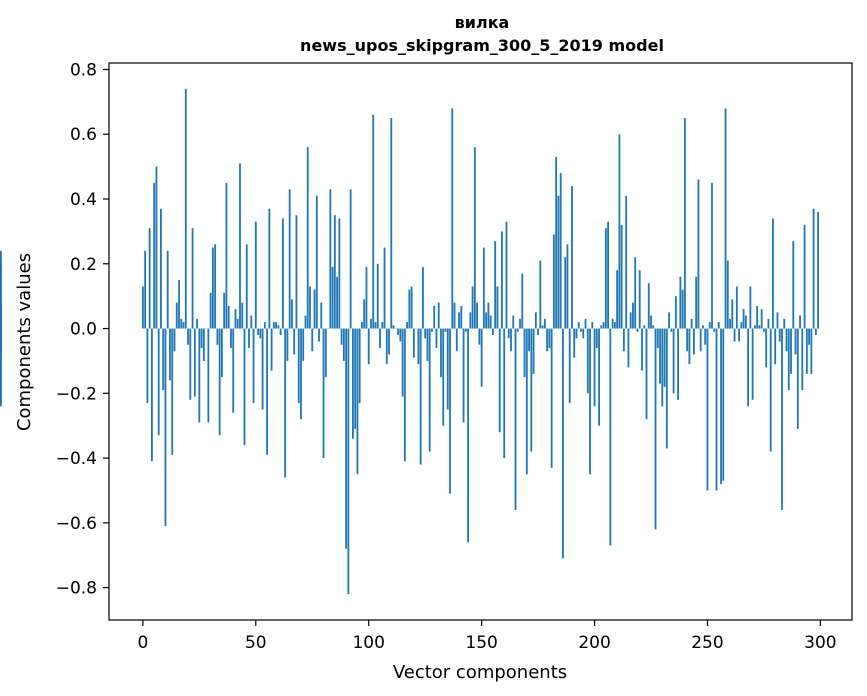  Describe the element at coordinates (487, 636) in the screenshot. I see `x-axis-ticks: 0 50 100 150 200 250 300` at that location.